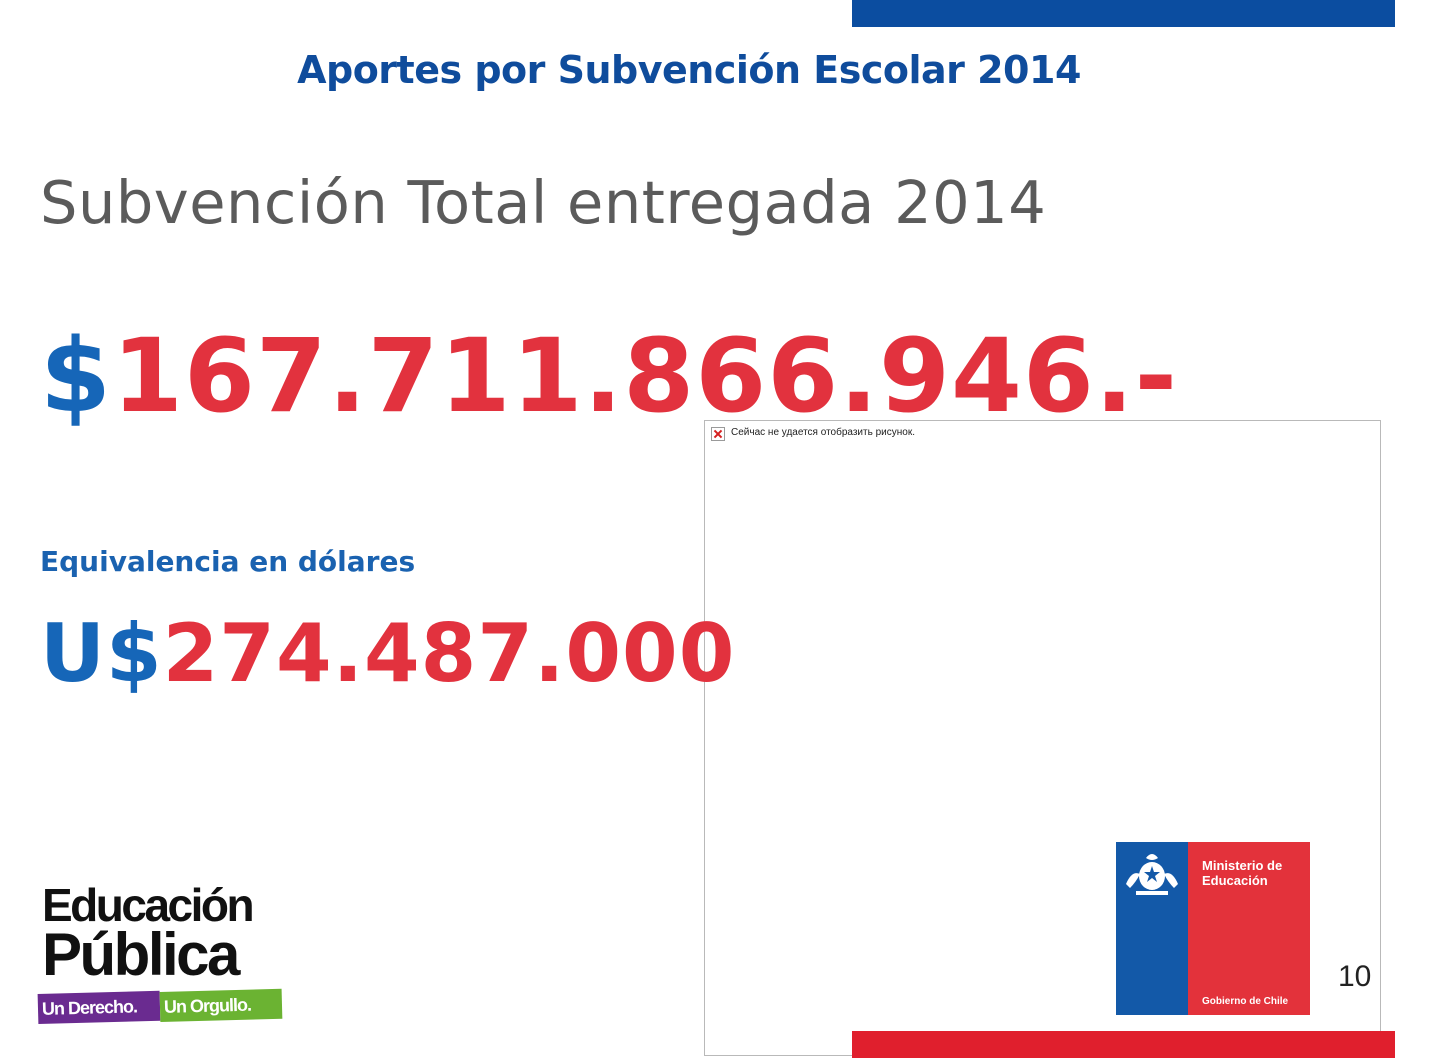  What do you see at coordinates (221, 1005) in the screenshot?
I see `ep-logo-tag-orgullo: Un Orgullo.` at bounding box center [221, 1005].